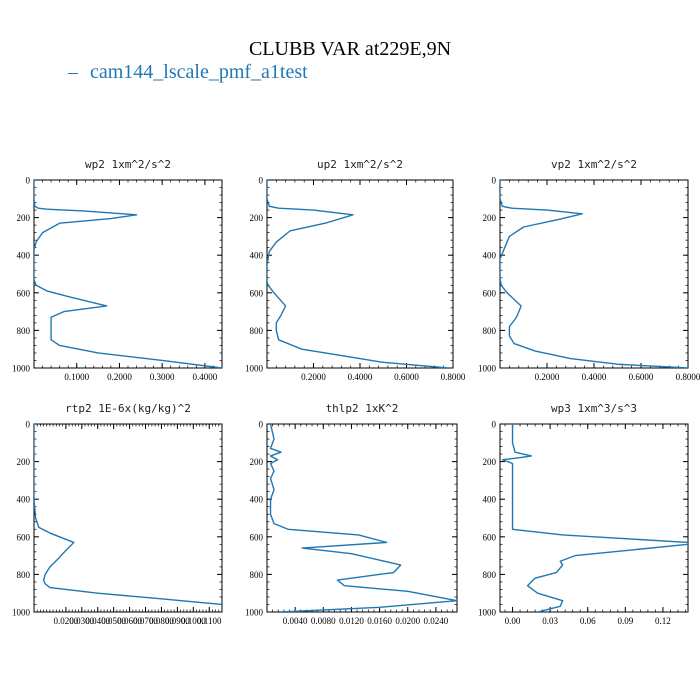 The image size is (700, 700). What do you see at coordinates (360, 377) in the screenshot?
I see `panel-2-up2-xtick-label: 0.4000` at bounding box center [360, 377].